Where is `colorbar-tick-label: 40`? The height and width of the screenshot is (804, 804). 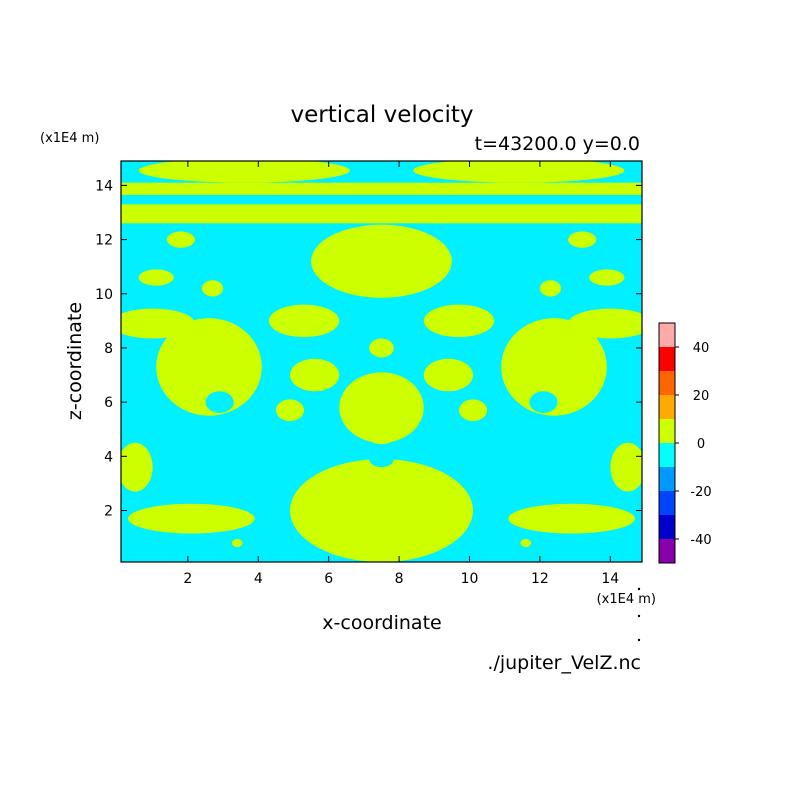 colorbar-tick-label: 40 is located at coordinates (701, 348).